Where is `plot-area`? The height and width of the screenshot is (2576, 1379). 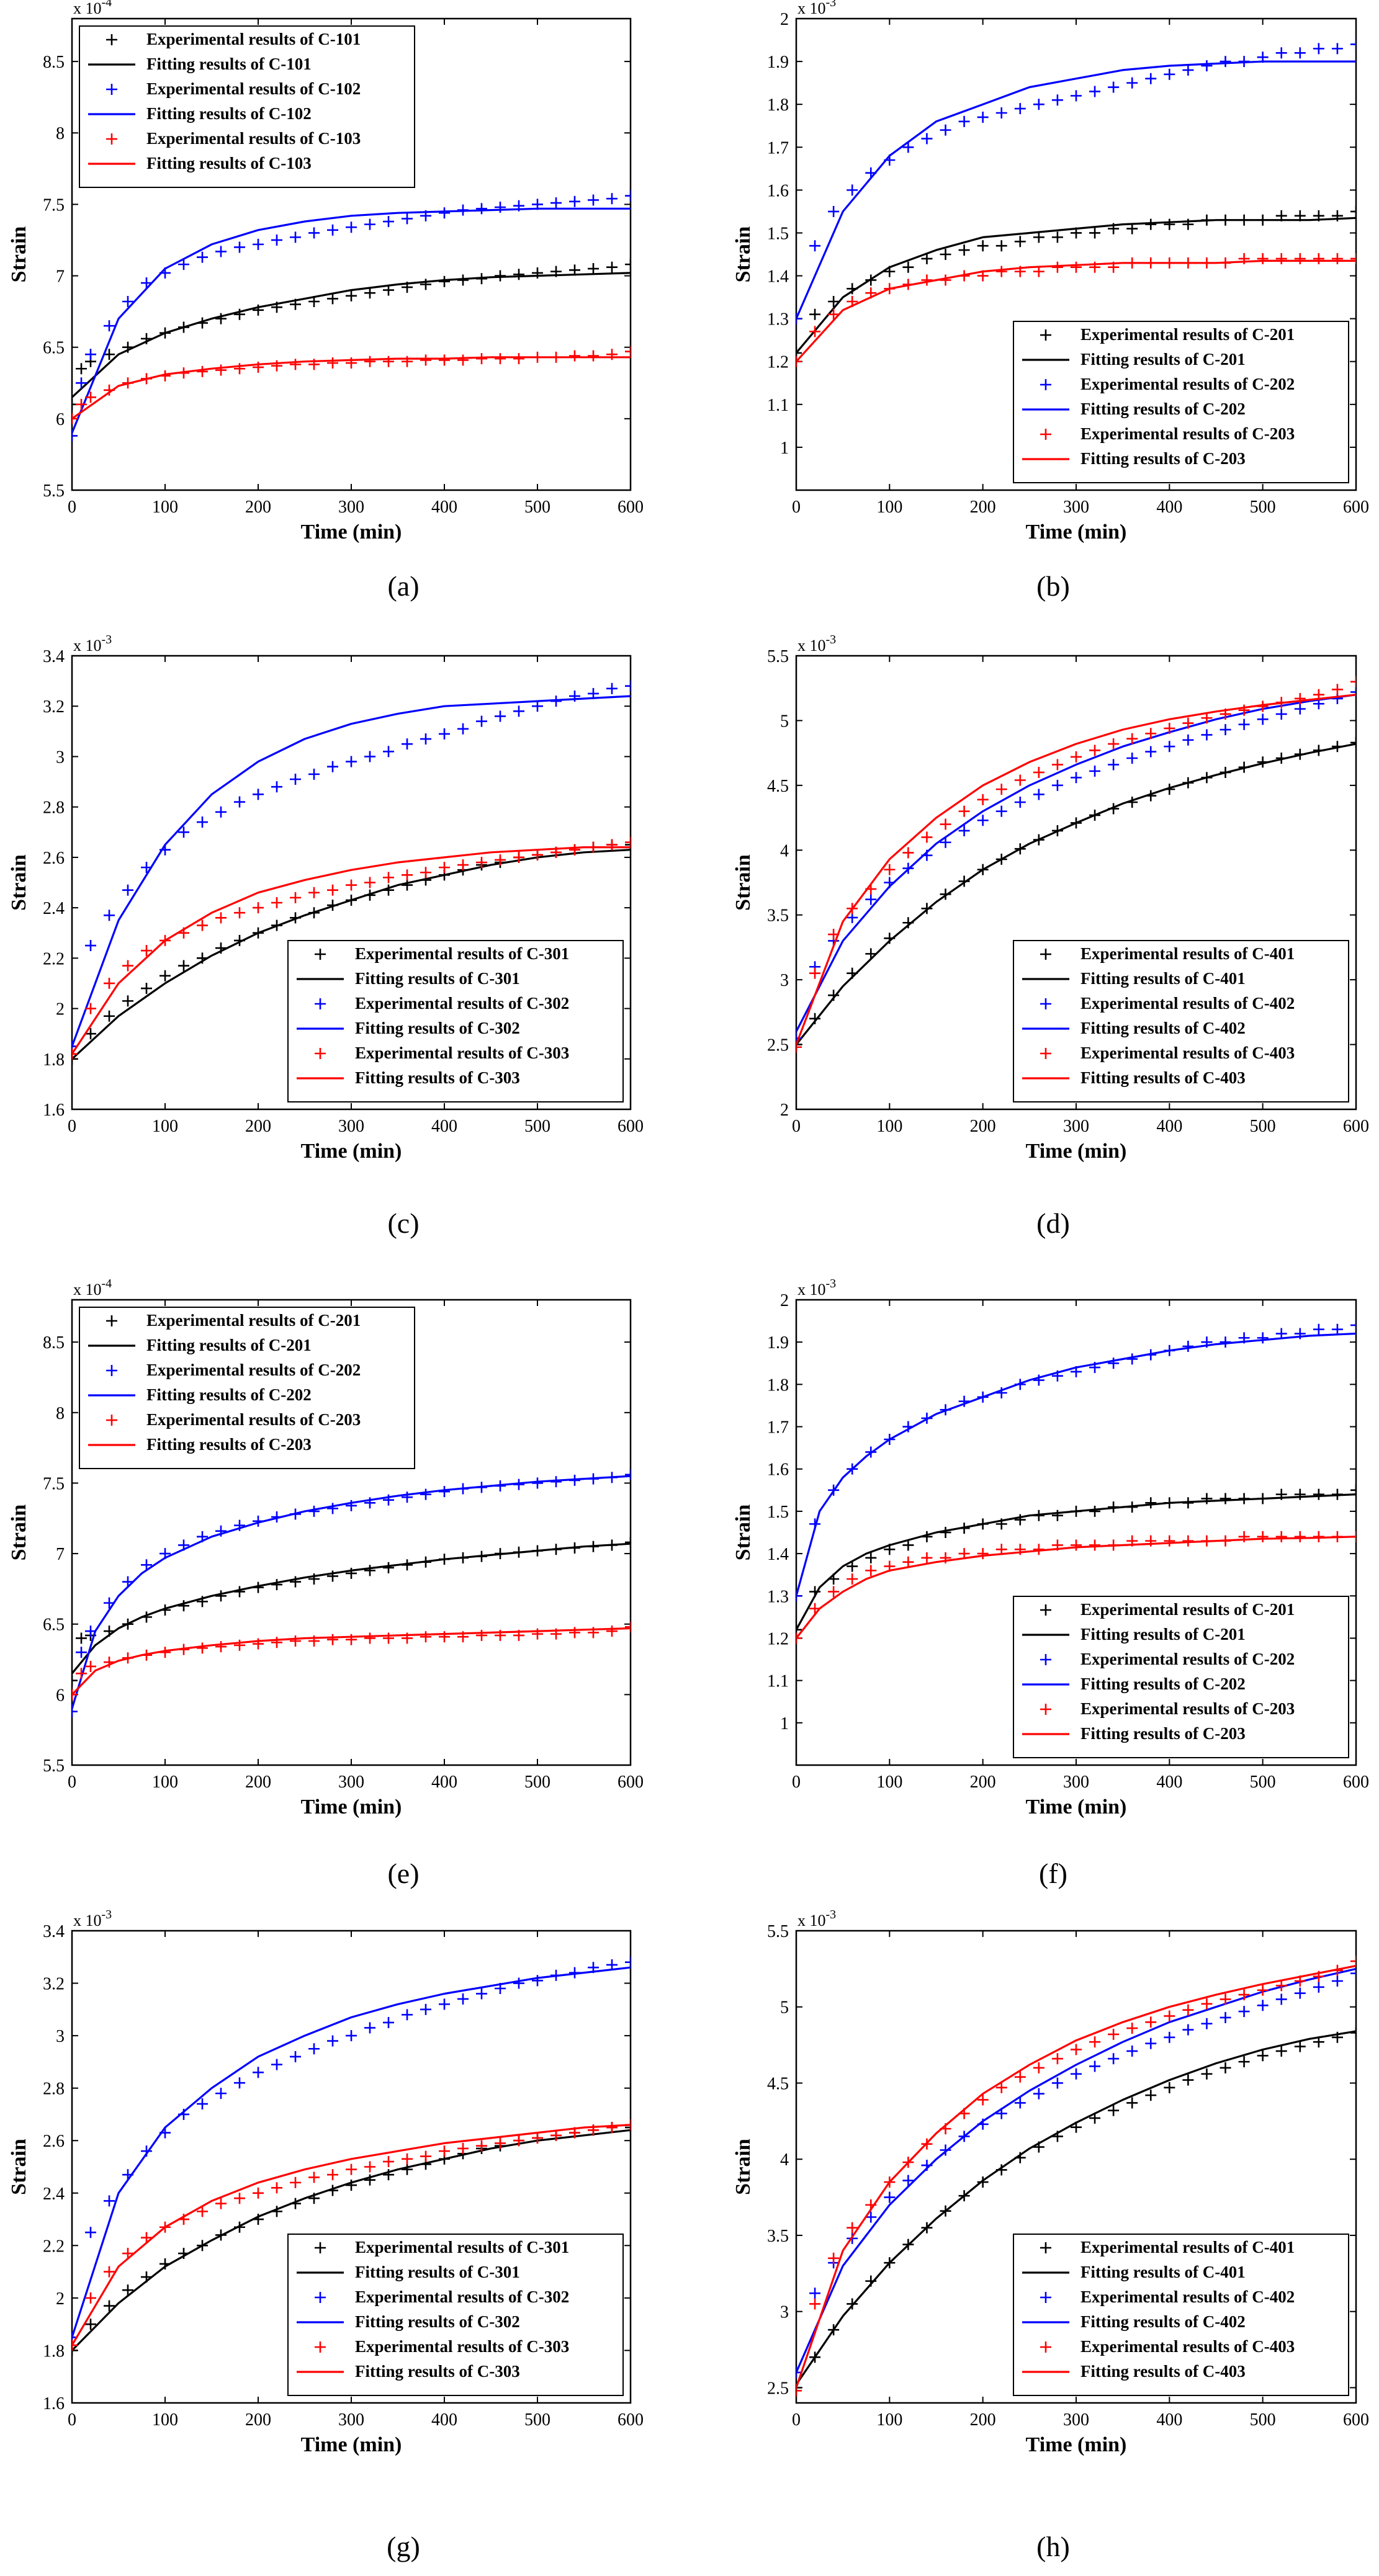 plot-area is located at coordinates (1076, 1481).